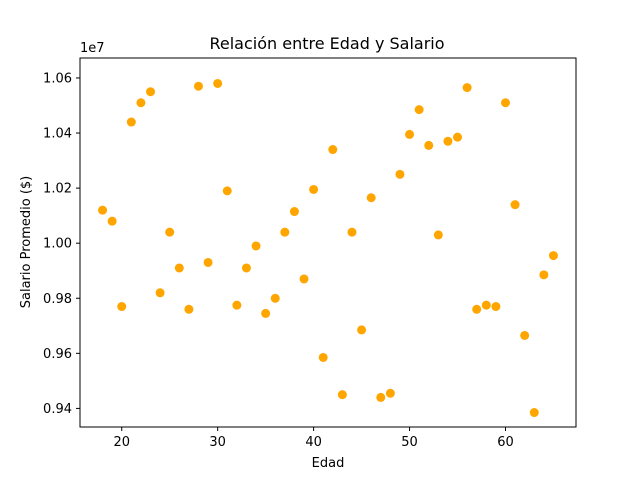 Image resolution: width=640 pixels, height=480 pixels. What do you see at coordinates (217, 442) in the screenshot?
I see `x-tick-label: 30` at bounding box center [217, 442].